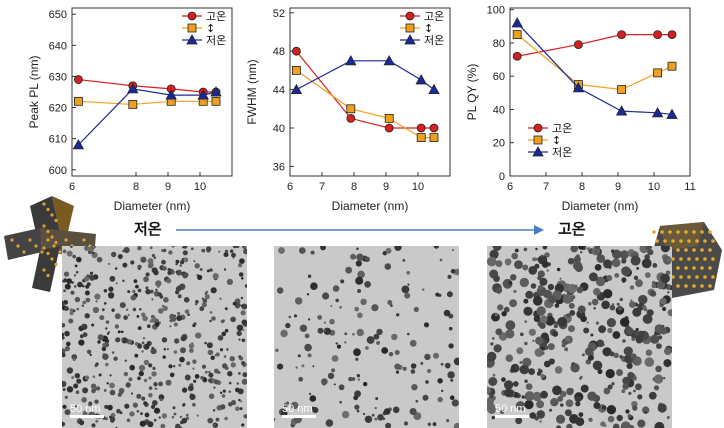 This screenshot has height=428, width=724. Describe the element at coordinates (472, 92) in the screenshot. I see `y-axis-label: PL QY (%)` at that location.